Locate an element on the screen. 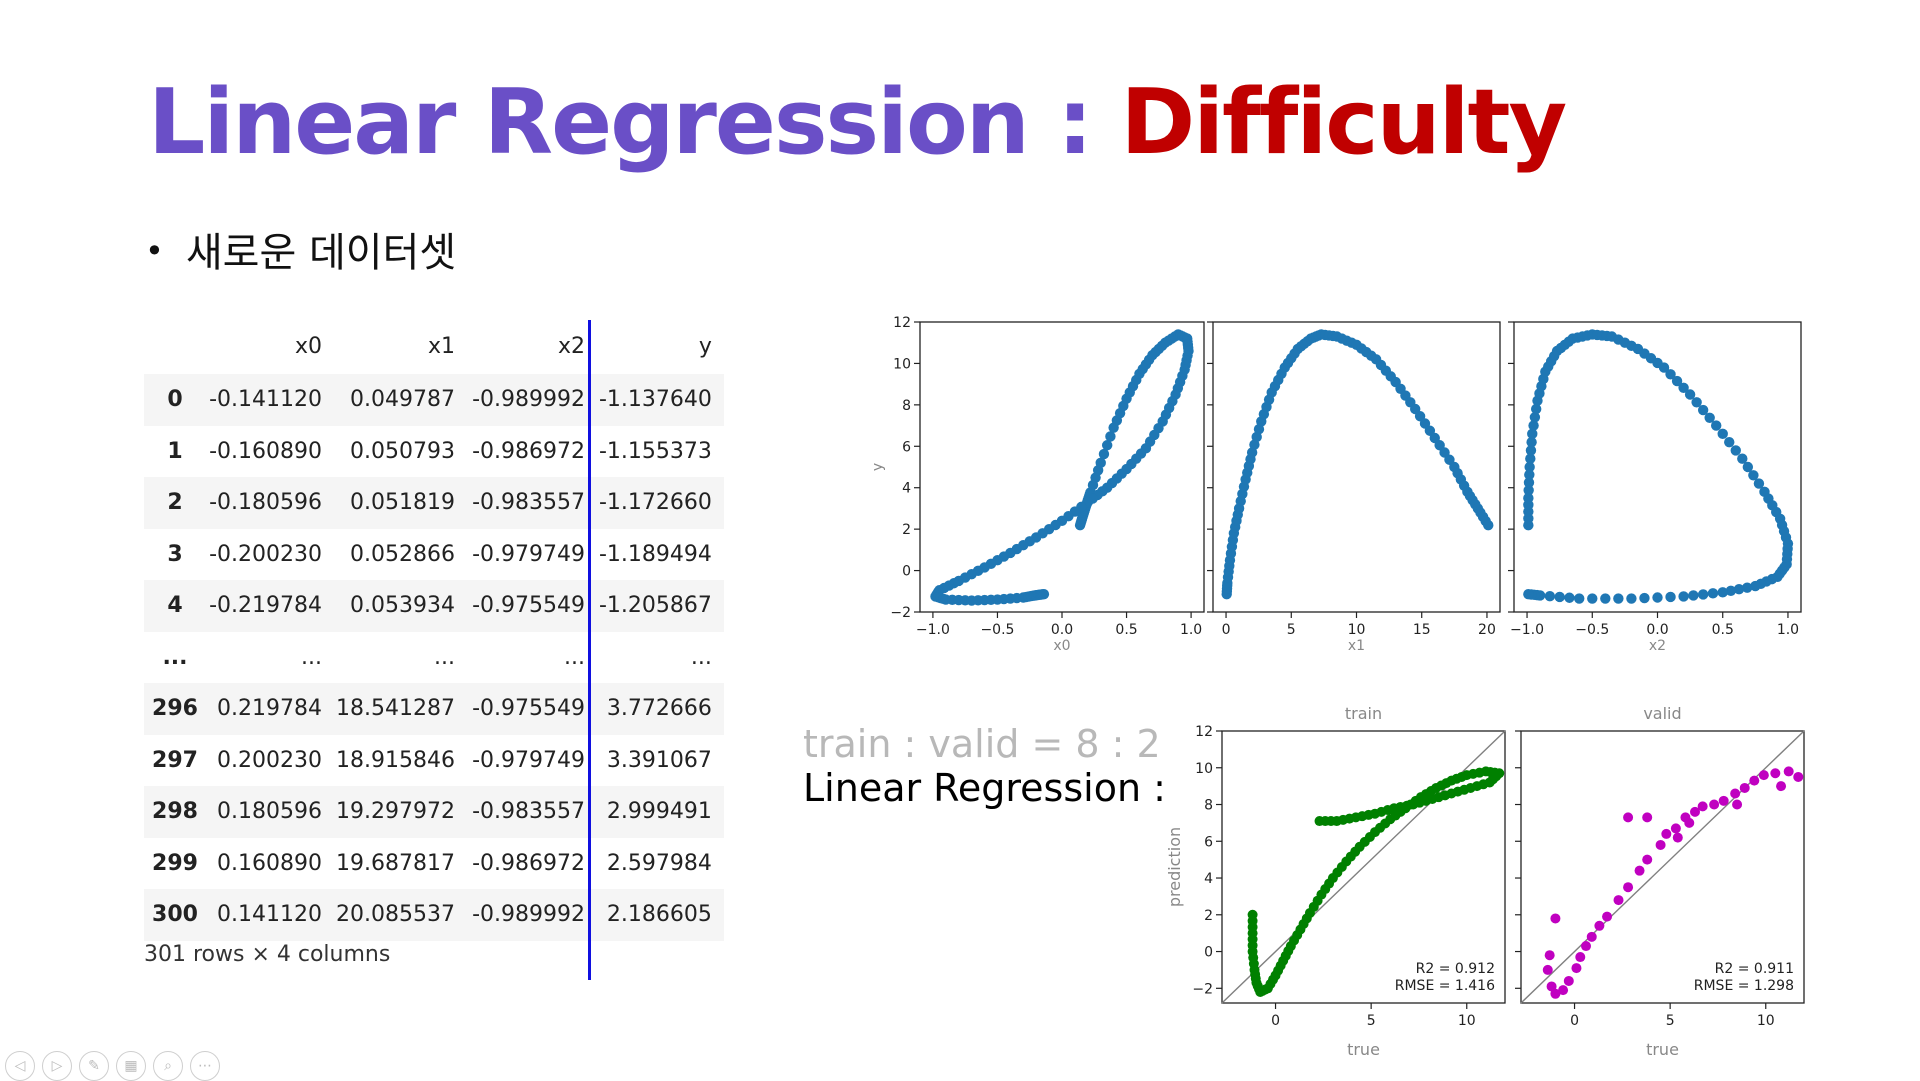 The width and height of the screenshot is (1920, 1081). cell-x0: 0.200230 is located at coordinates (269, 760).